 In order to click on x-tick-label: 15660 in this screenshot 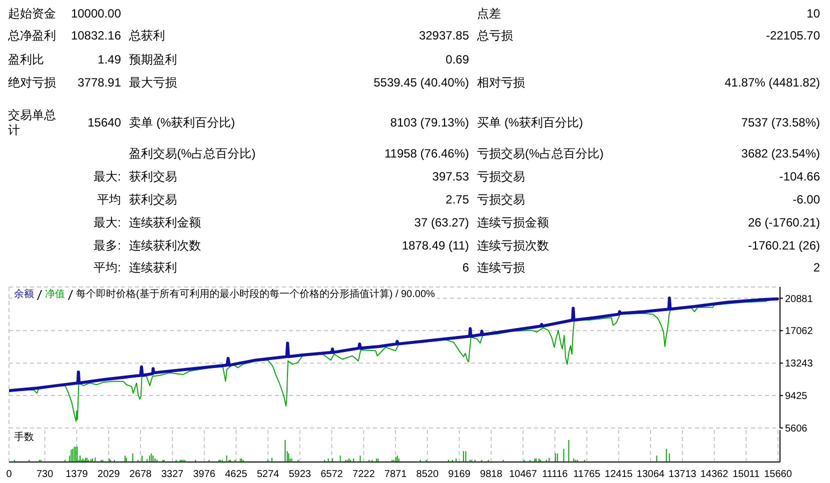, I will do `click(778, 474)`.